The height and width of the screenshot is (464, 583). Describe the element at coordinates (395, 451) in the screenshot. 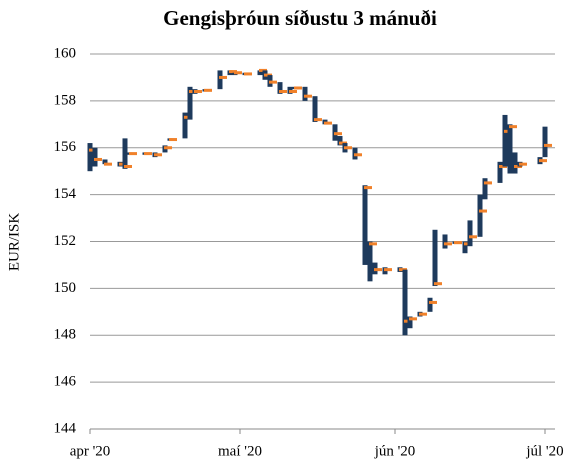

I see `x-tick-label: jún '20` at that location.